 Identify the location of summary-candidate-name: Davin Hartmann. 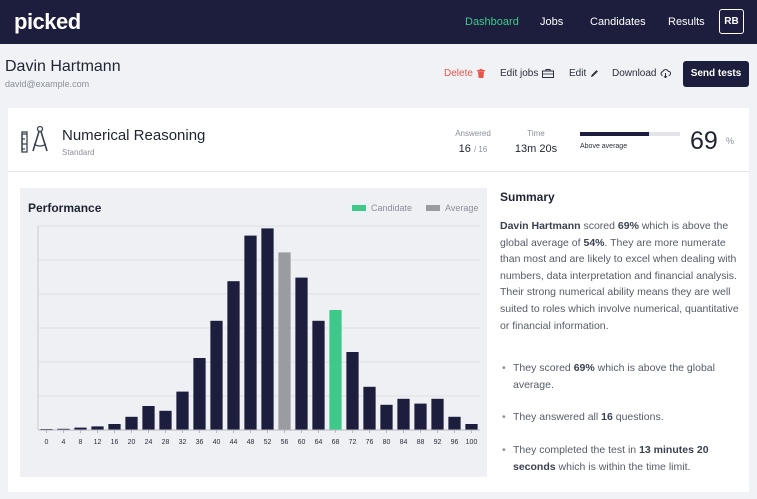
(540, 226).